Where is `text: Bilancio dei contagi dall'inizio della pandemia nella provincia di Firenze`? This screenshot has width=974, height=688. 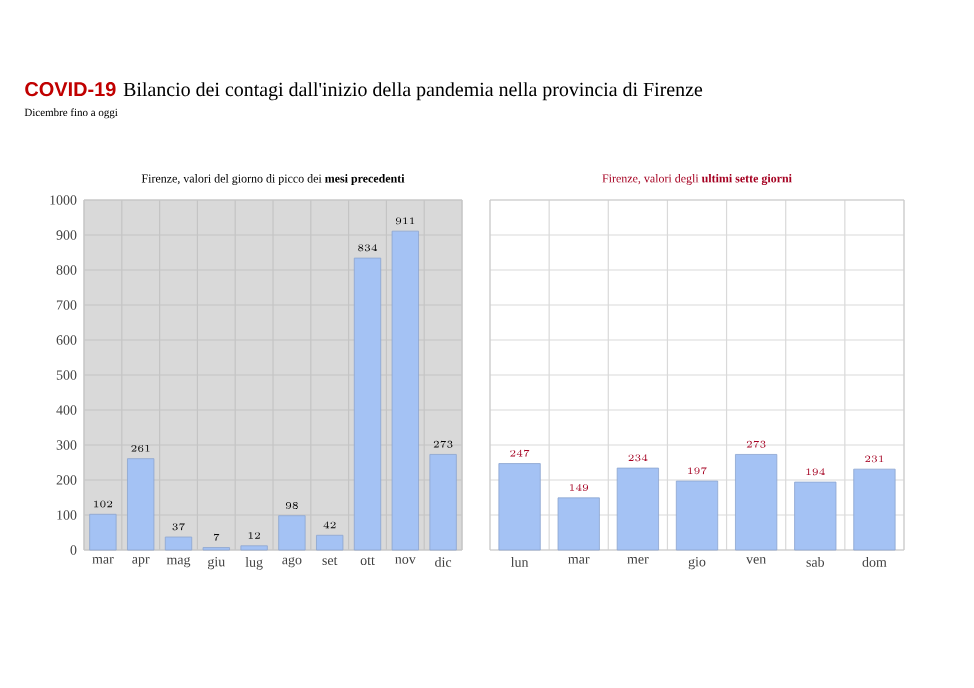 text: Bilancio dei contagi dall'inizio della pandemia nella provincia di Firenze is located at coordinates (413, 91).